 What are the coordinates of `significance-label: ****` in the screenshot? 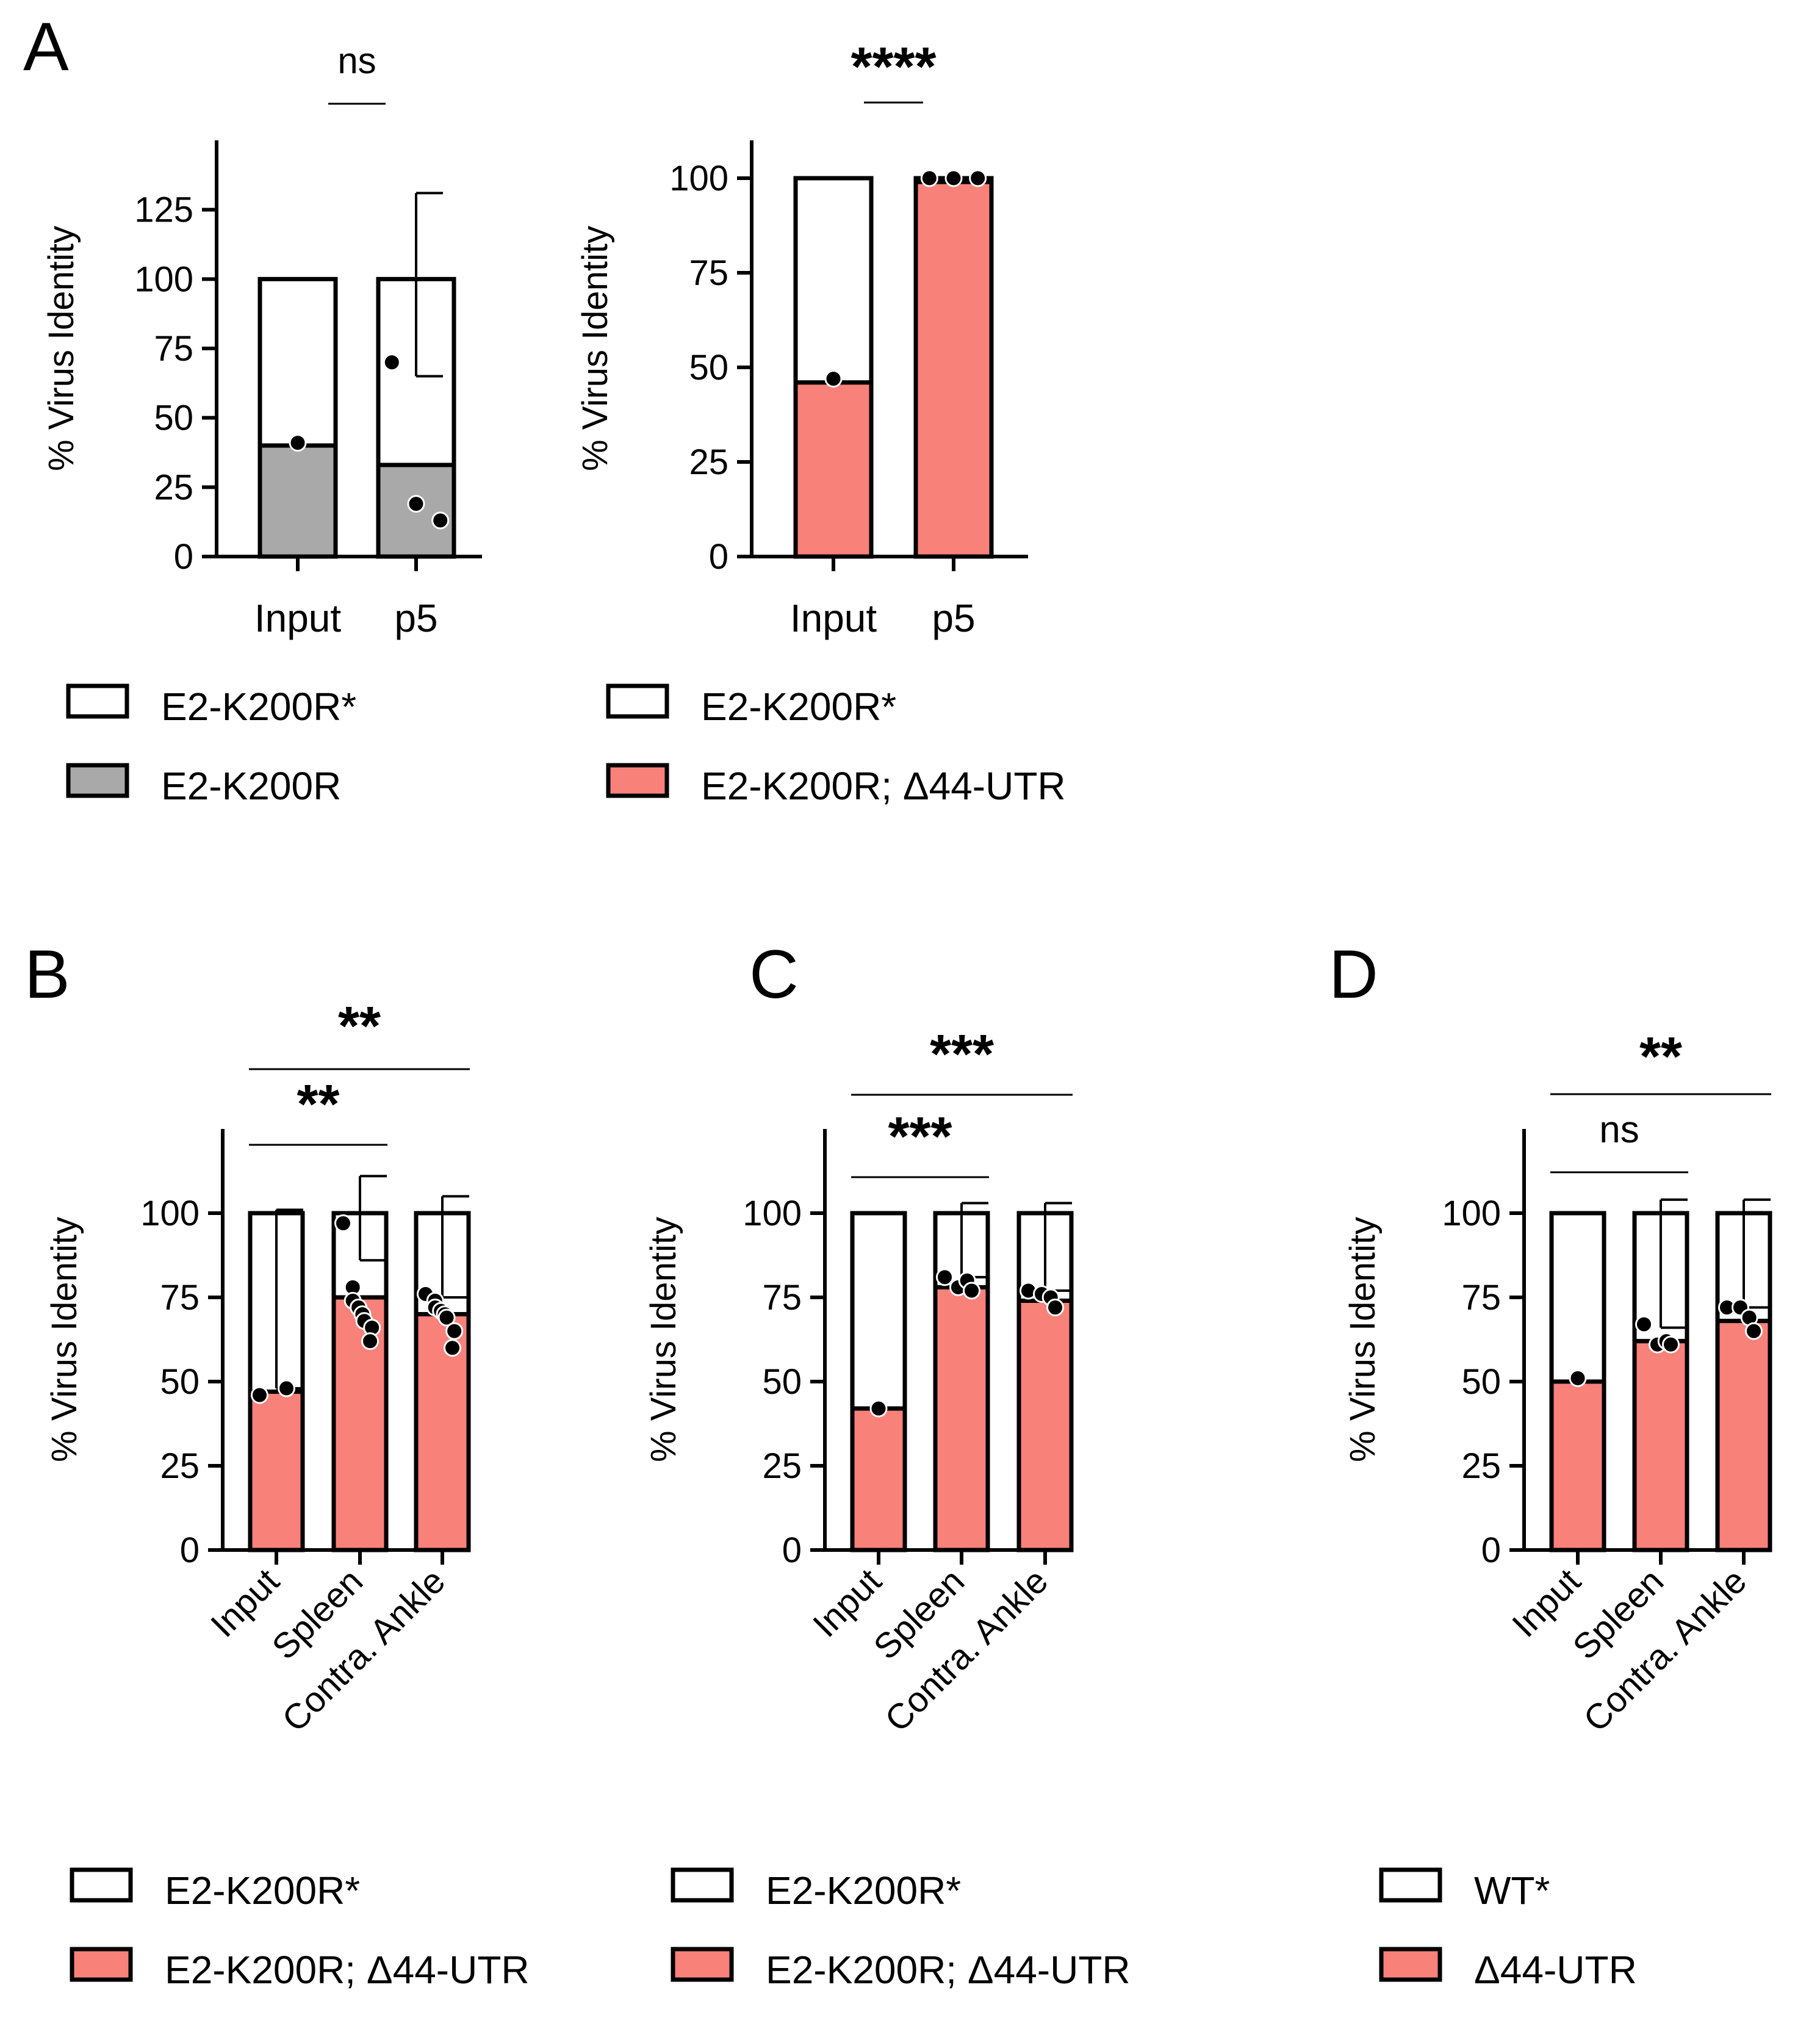 It's located at (893, 67).